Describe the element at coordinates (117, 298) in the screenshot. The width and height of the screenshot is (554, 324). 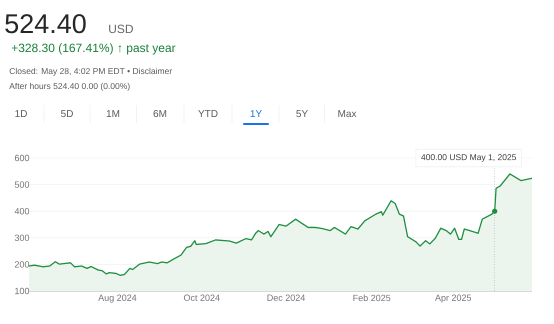
I see `x-tick-label: Aug 2024` at that location.